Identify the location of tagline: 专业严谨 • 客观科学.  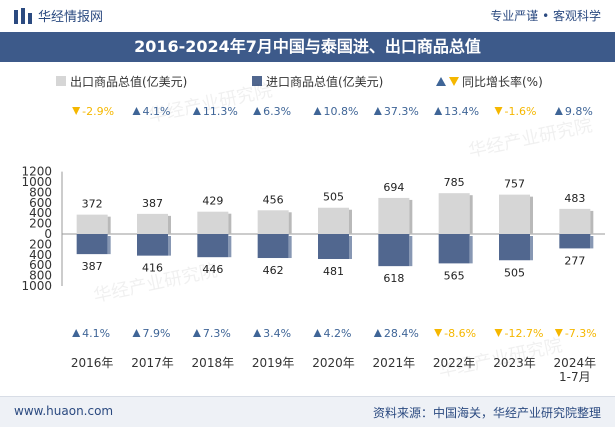
(545, 16).